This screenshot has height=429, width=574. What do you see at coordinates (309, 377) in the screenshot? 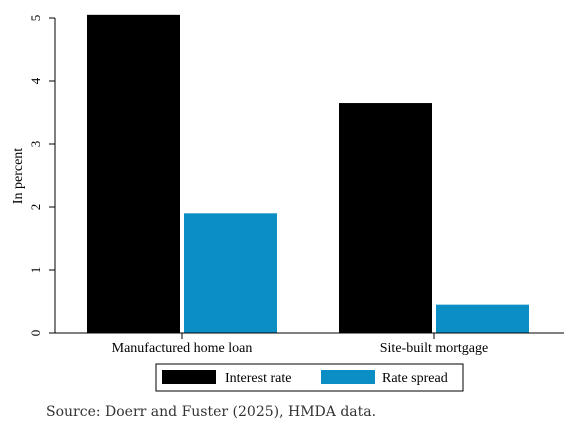
I see `legend: Interest rate Rate spread` at bounding box center [309, 377].